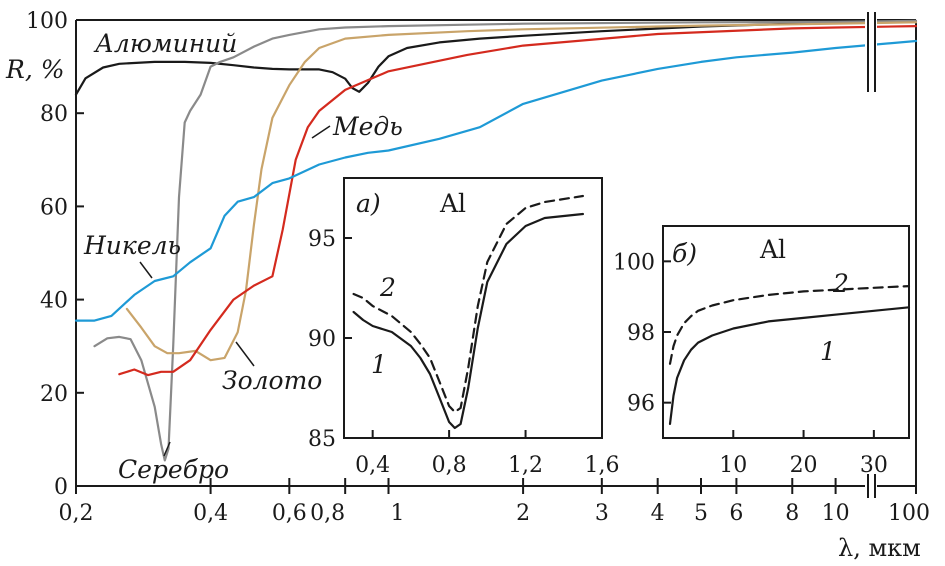 This screenshot has height=566, width=945. What do you see at coordinates (372, 465) in the screenshot?
I see `inset-a-x-tick-label: 0,4` at bounding box center [372, 465].